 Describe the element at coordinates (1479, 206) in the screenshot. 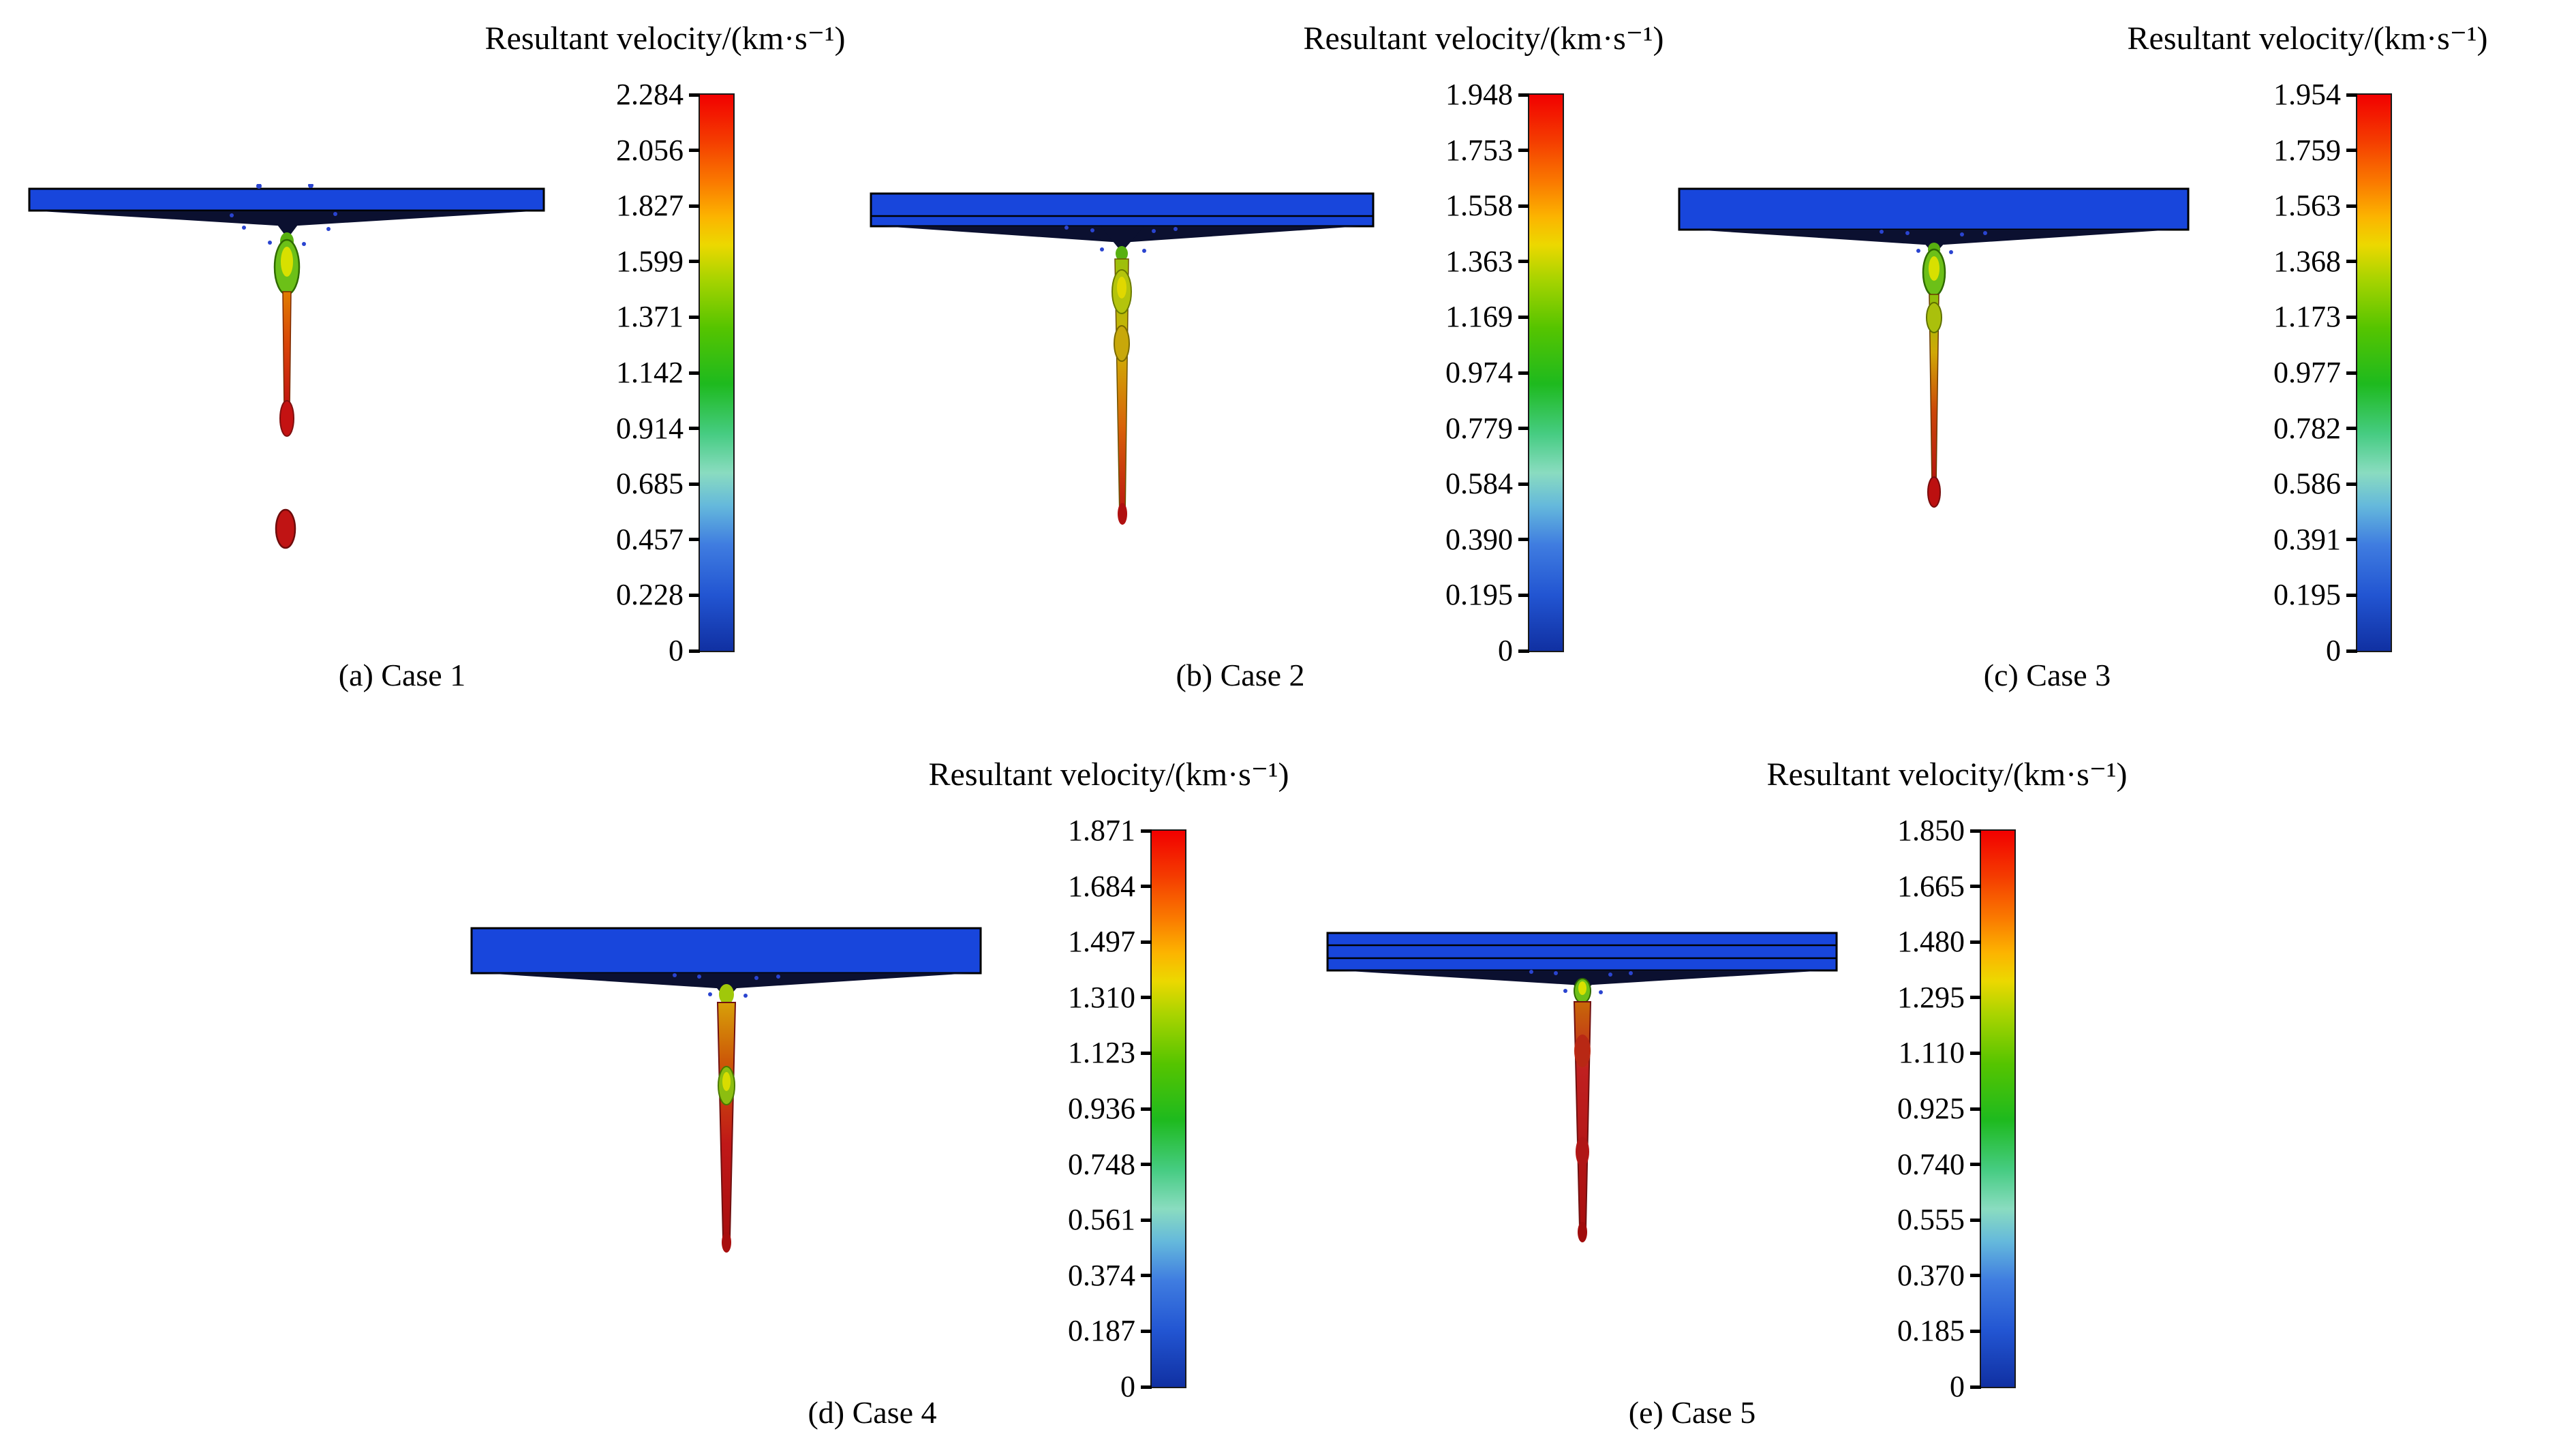

I see `colorbar-tick-label: 1.558` at that location.